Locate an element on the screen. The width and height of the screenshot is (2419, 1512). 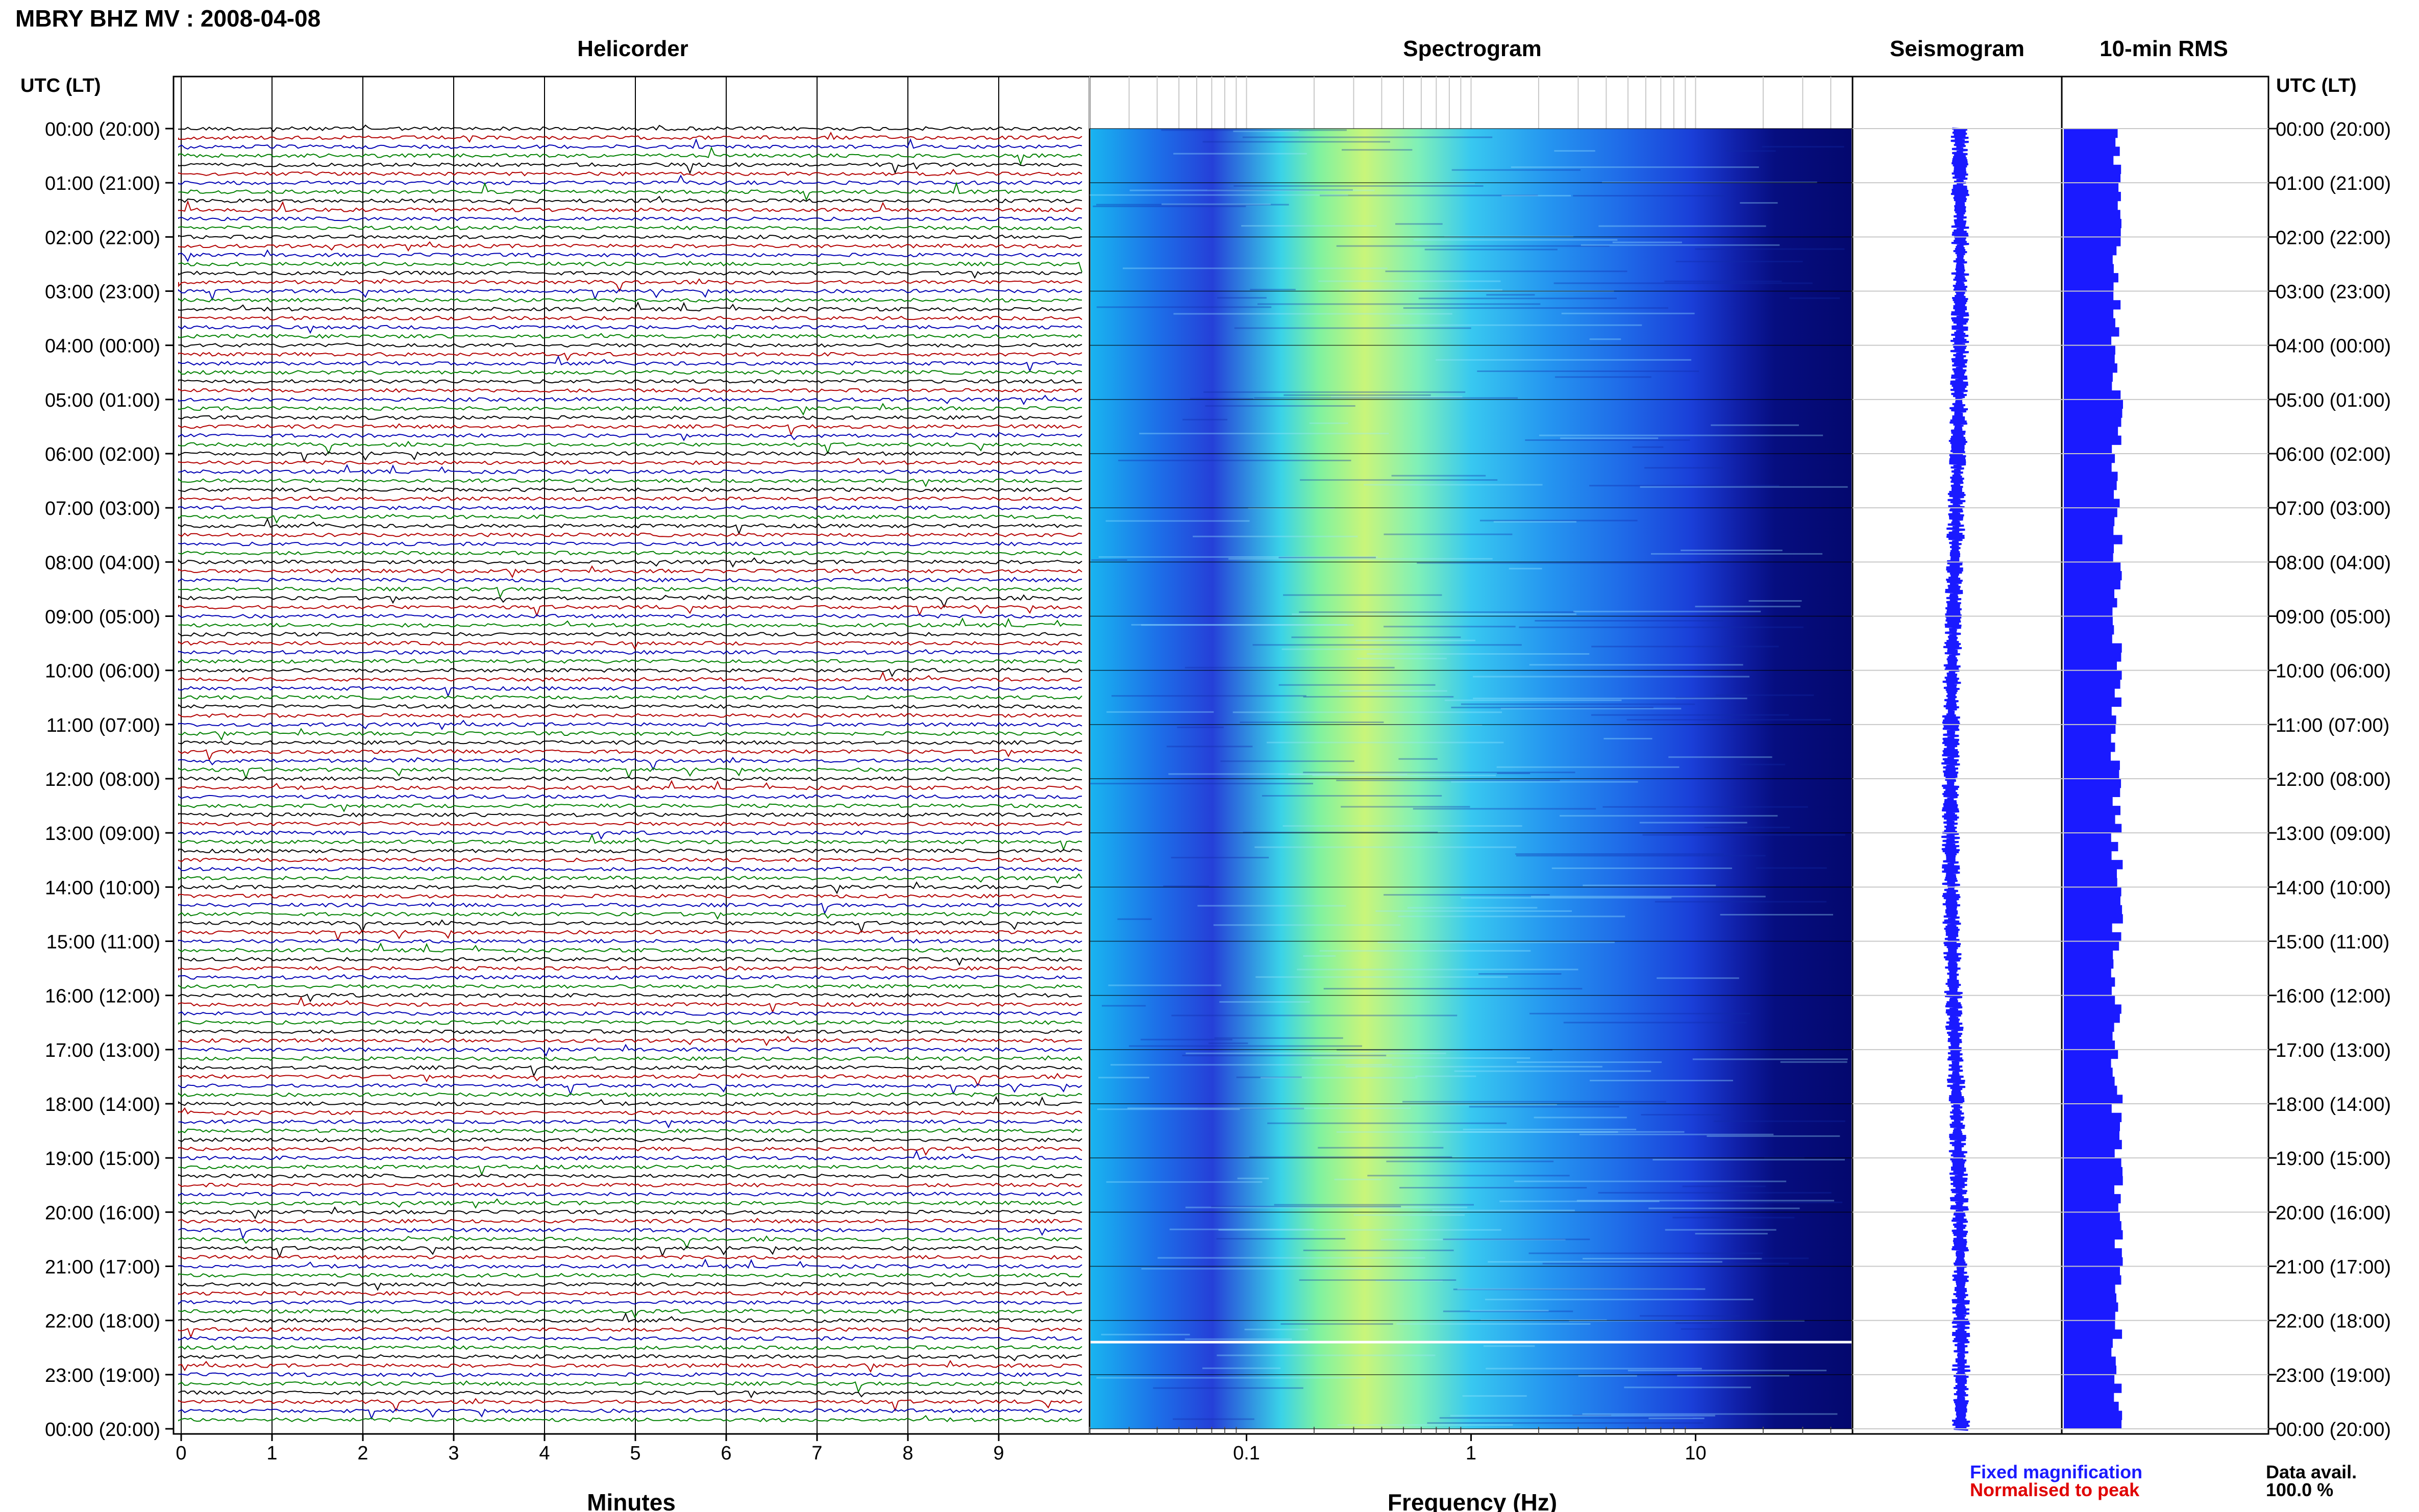
spectrogram-xtick-label: 10 is located at coordinates (1695, 1453).